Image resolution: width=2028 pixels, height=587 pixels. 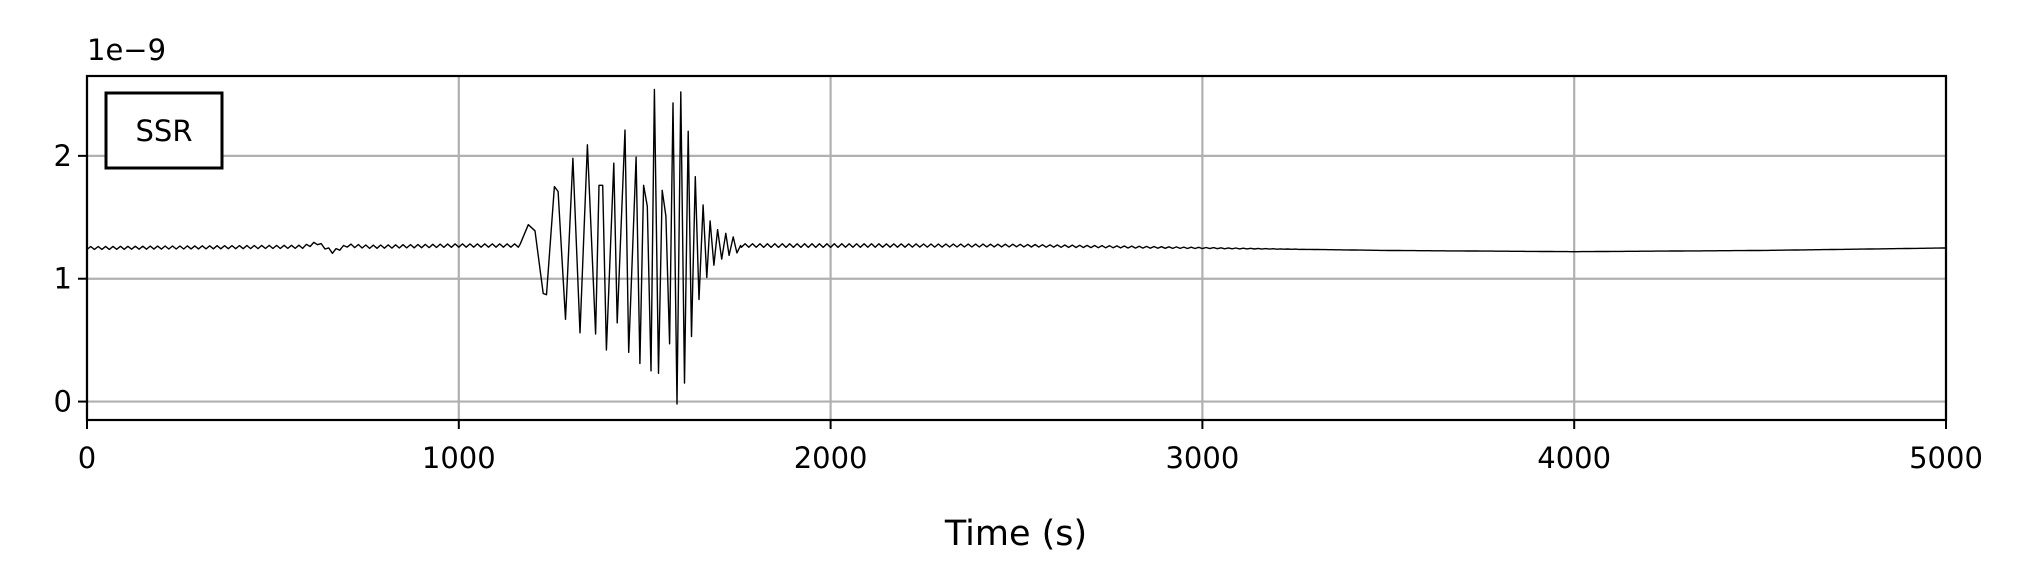 I want to click on legend-box, so click(x=164, y=130).